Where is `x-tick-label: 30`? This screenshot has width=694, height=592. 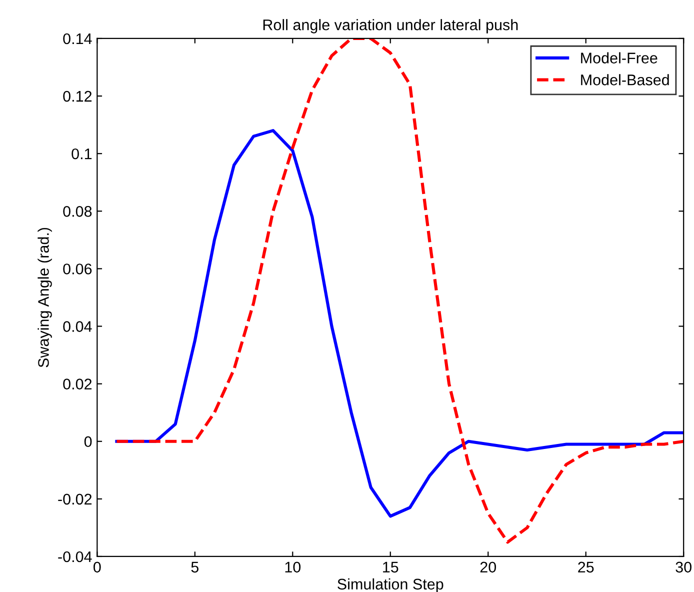 x-tick-label: 30 is located at coordinates (684, 567).